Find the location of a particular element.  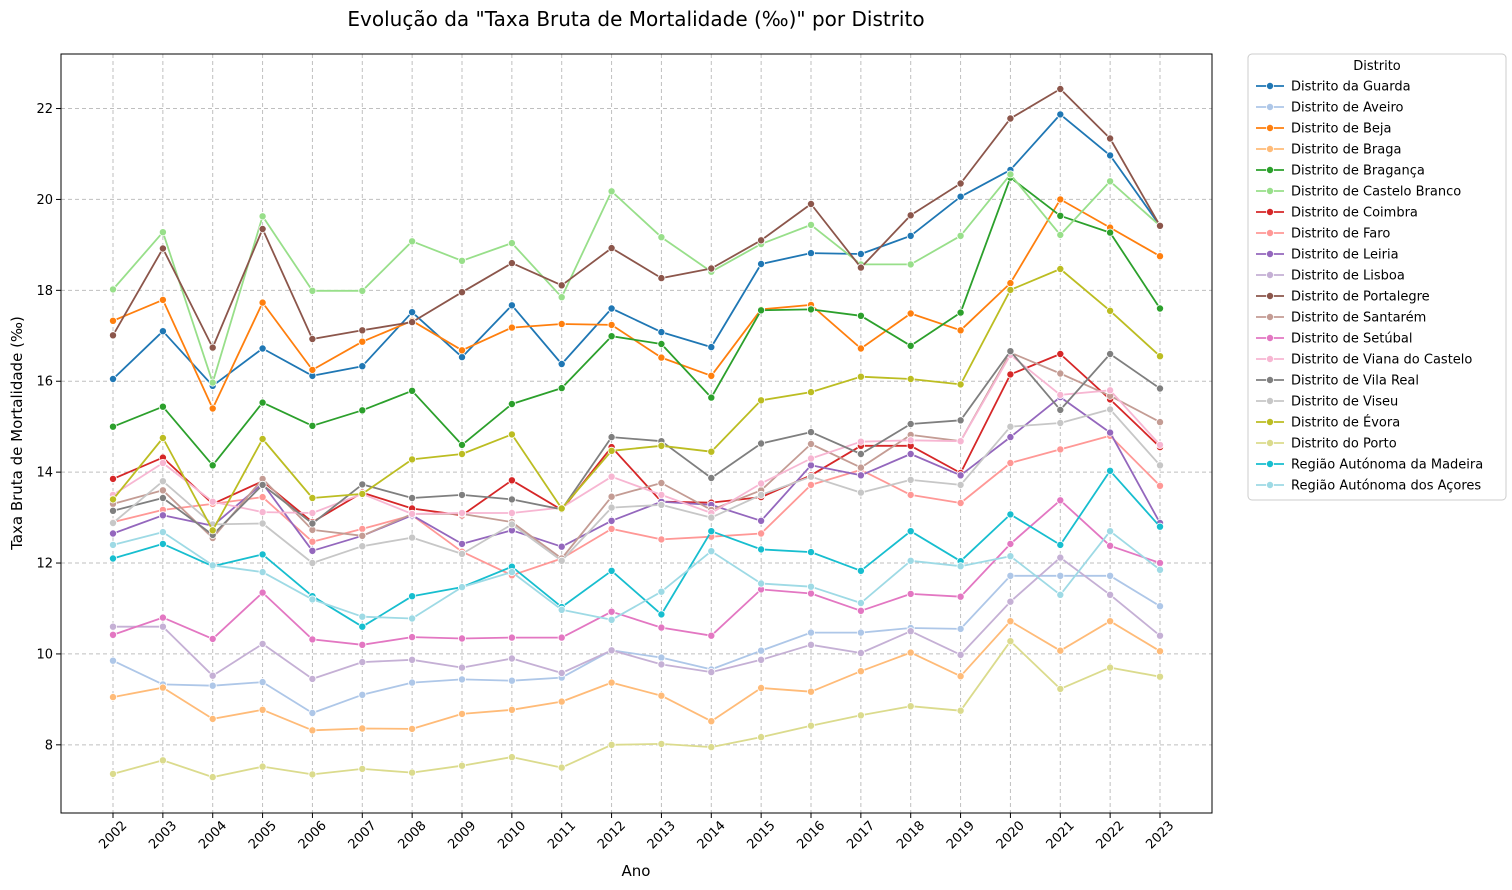

legend-label: Distrito de Beja is located at coordinates (1341, 129).